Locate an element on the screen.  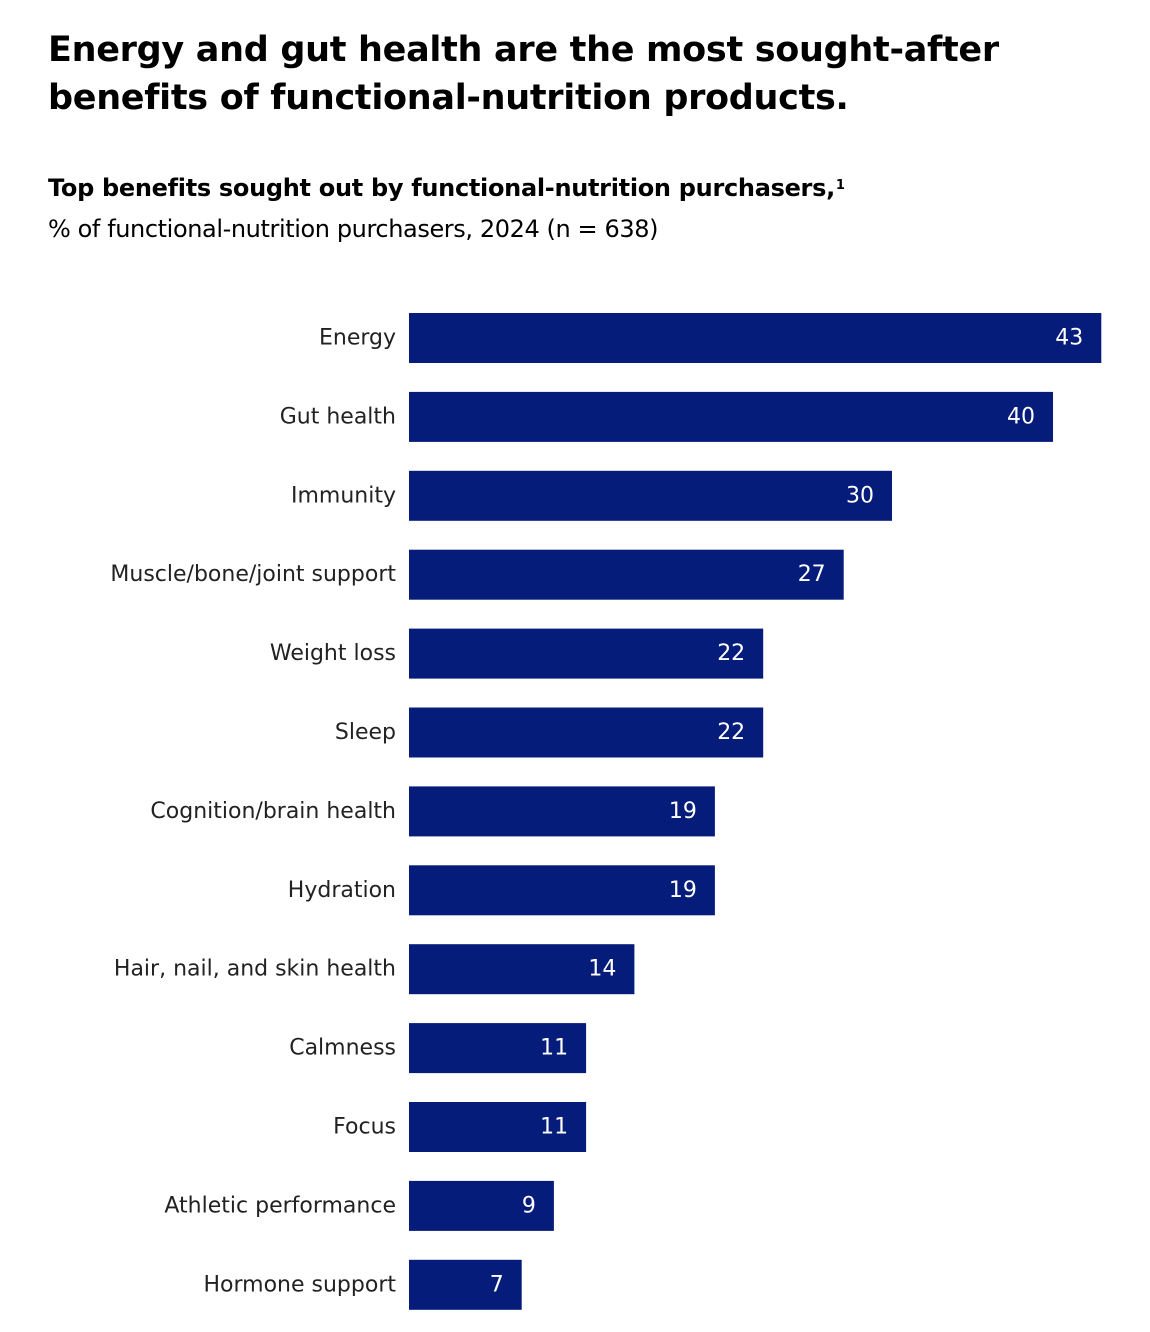
value-label: 30 is located at coordinates (860, 495).